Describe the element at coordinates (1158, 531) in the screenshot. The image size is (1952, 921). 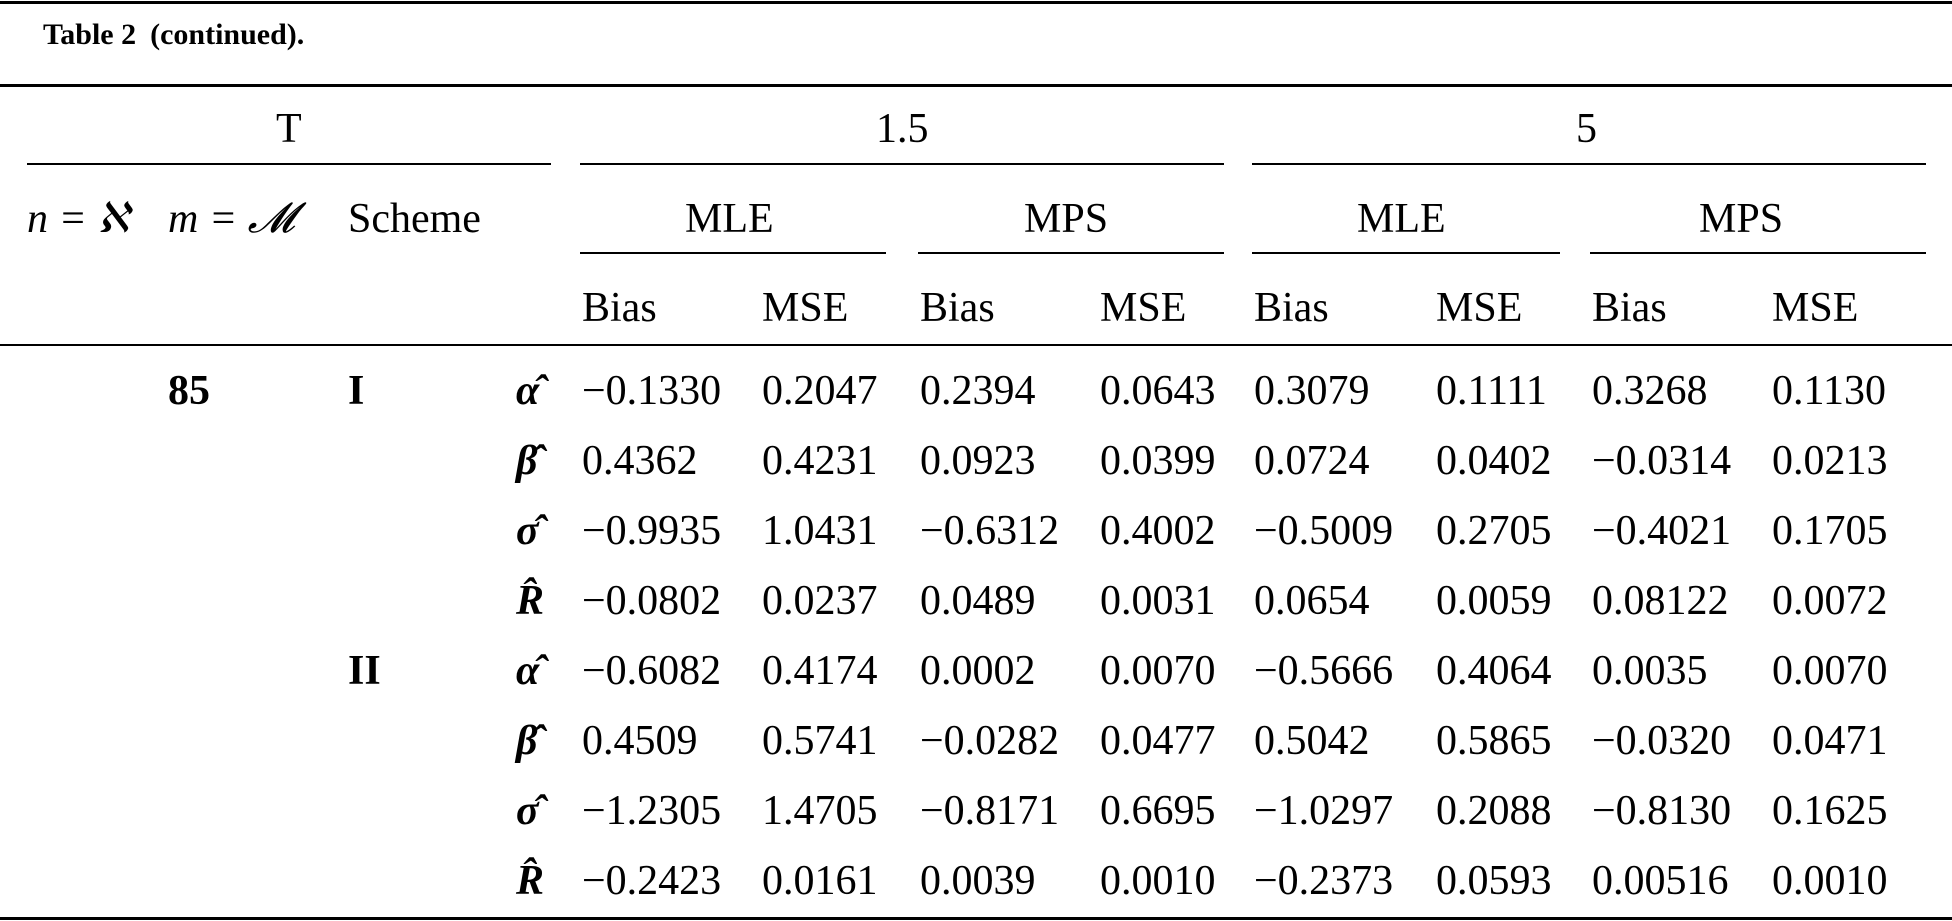
I see `table-cell: 0.4002` at that location.